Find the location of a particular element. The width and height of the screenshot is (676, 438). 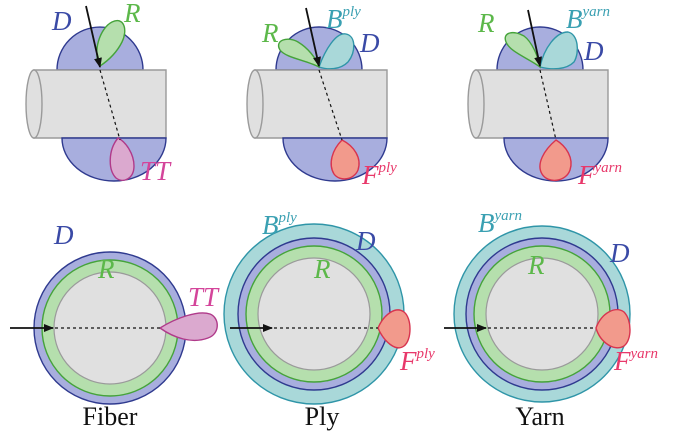

fiber-cross-label-r: R is located at coordinates (106, 269).